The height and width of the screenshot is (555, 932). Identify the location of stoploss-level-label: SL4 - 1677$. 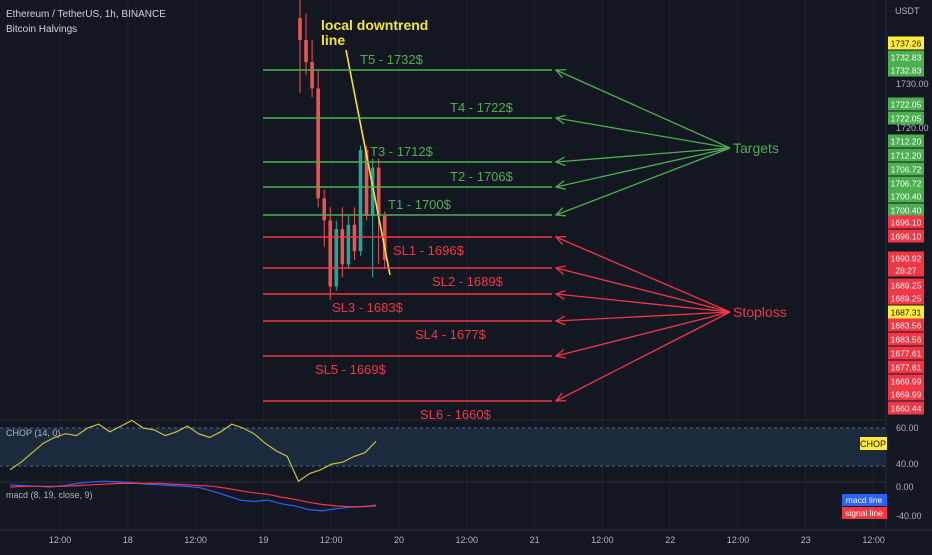
(451, 334).